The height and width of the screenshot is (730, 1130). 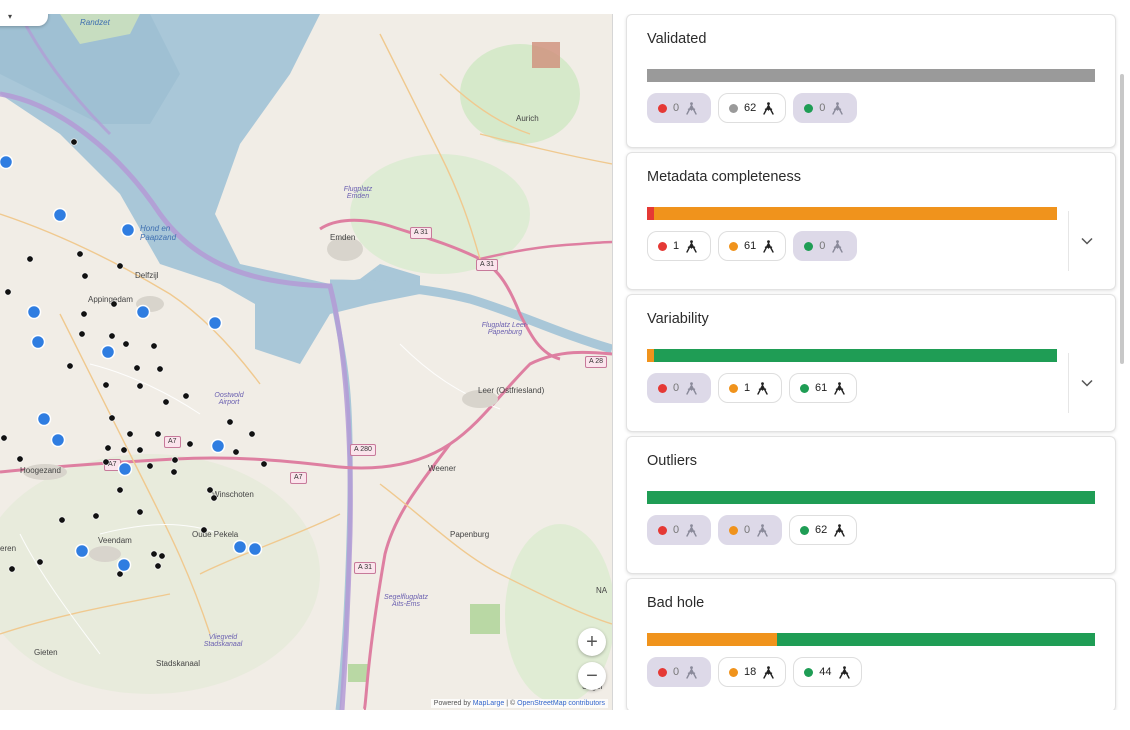 I want to click on map-label-delfzijl: Delfzijl, so click(x=147, y=275).